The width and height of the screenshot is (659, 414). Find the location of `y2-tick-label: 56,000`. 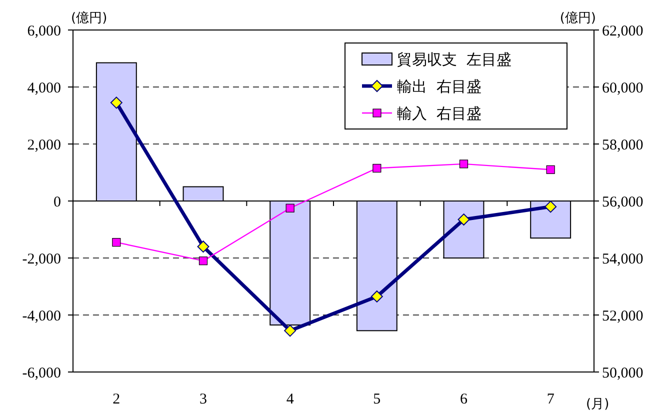

y2-tick-label: 56,000 is located at coordinates (623, 202).